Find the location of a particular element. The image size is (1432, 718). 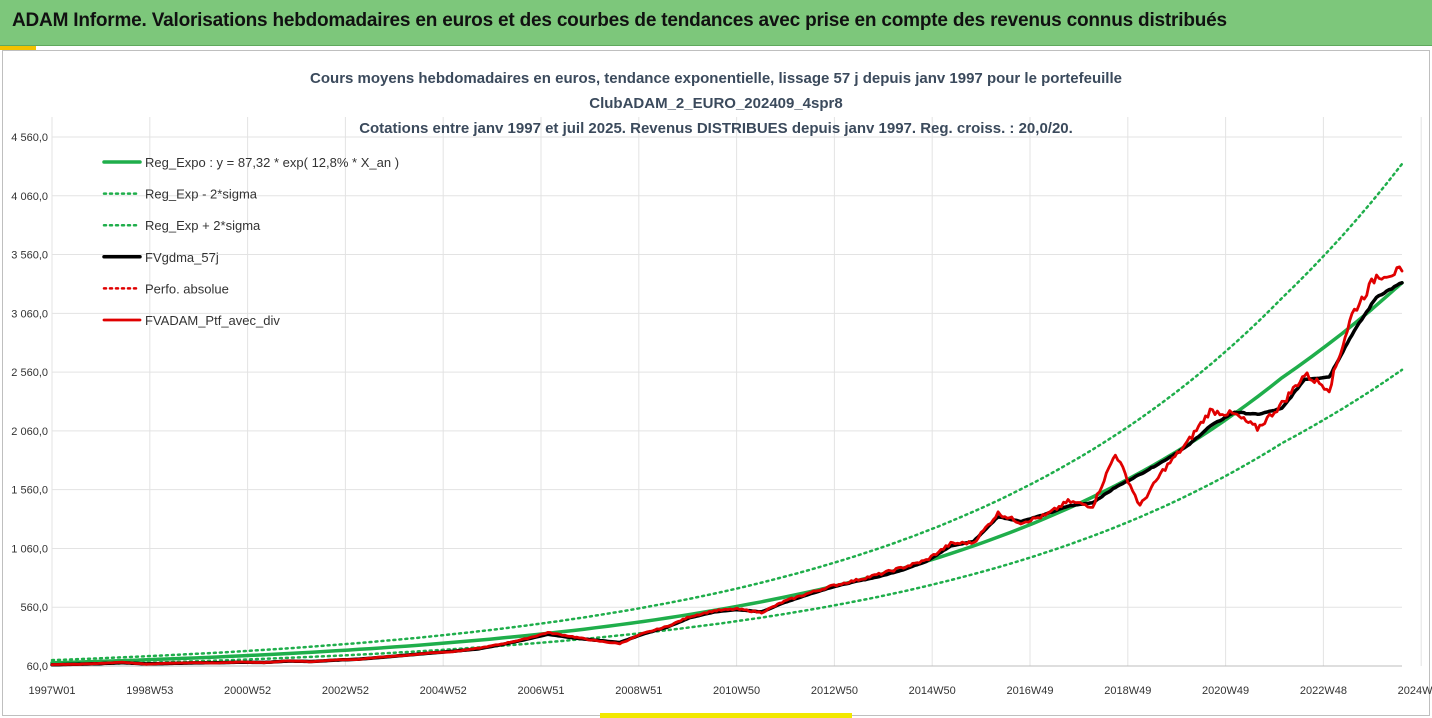

legend-item-label: Reg_Exp - 2*sigma is located at coordinates (201, 194).